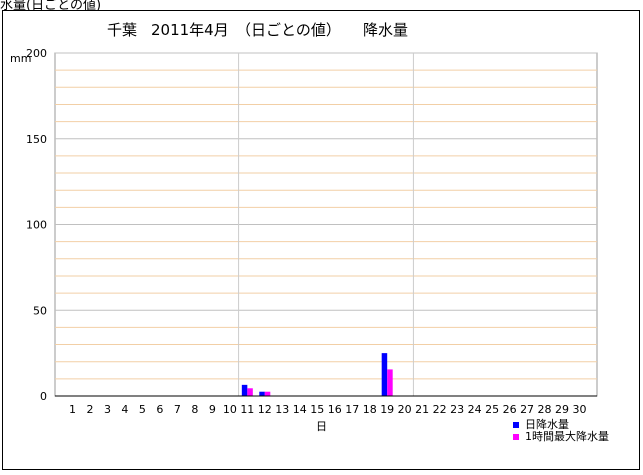 The width and height of the screenshot is (643, 475). I want to click on x-tick-label: 27, so click(527, 409).